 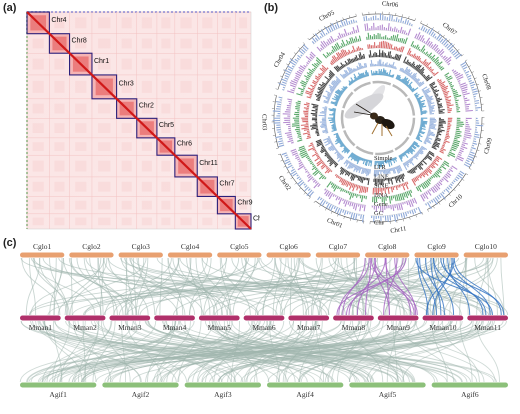 I want to click on circos-chr-label: Chr03, so click(x=264, y=122).